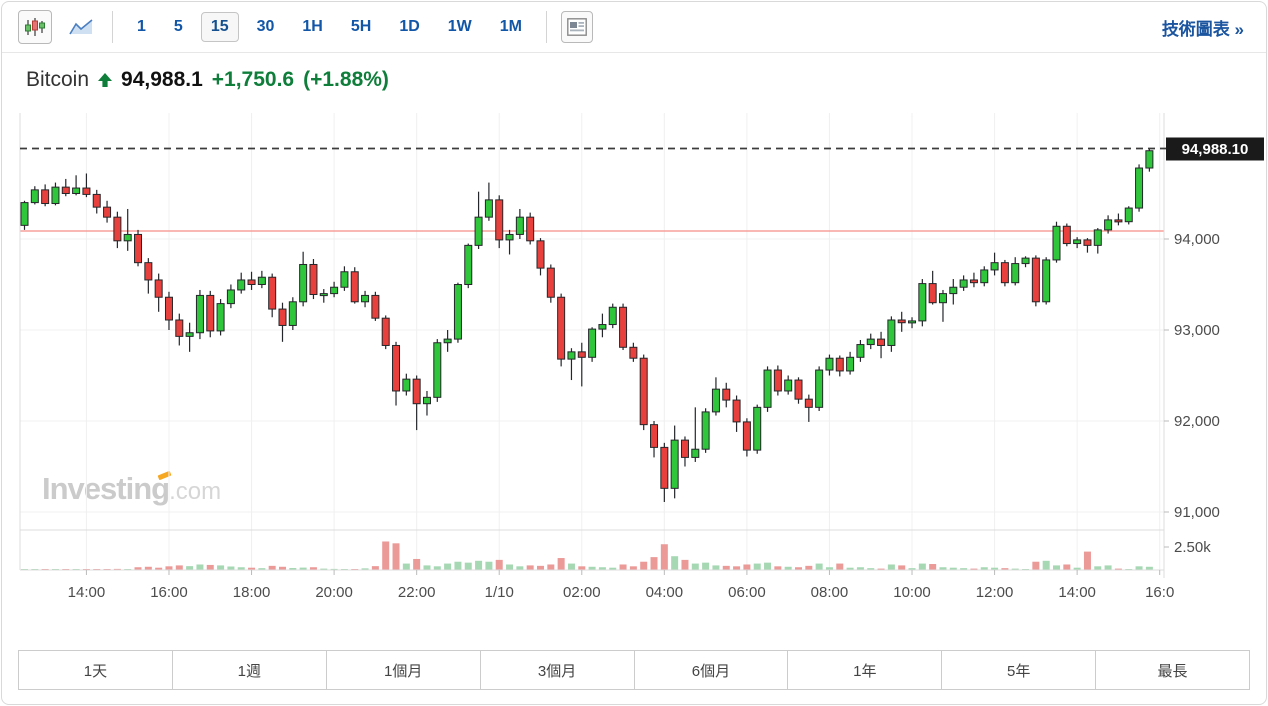 The width and height of the screenshot is (1268, 706). I want to click on range-button-4: 6個月, so click(710, 670).